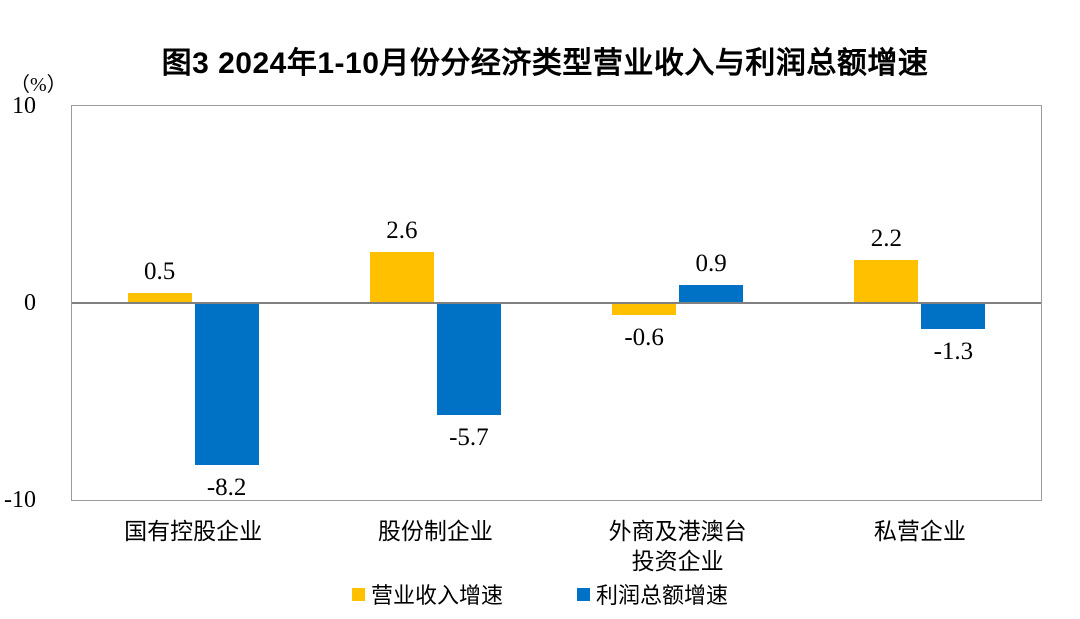 This screenshot has width=1080, height=619. I want to click on zero-line, so click(556, 303).